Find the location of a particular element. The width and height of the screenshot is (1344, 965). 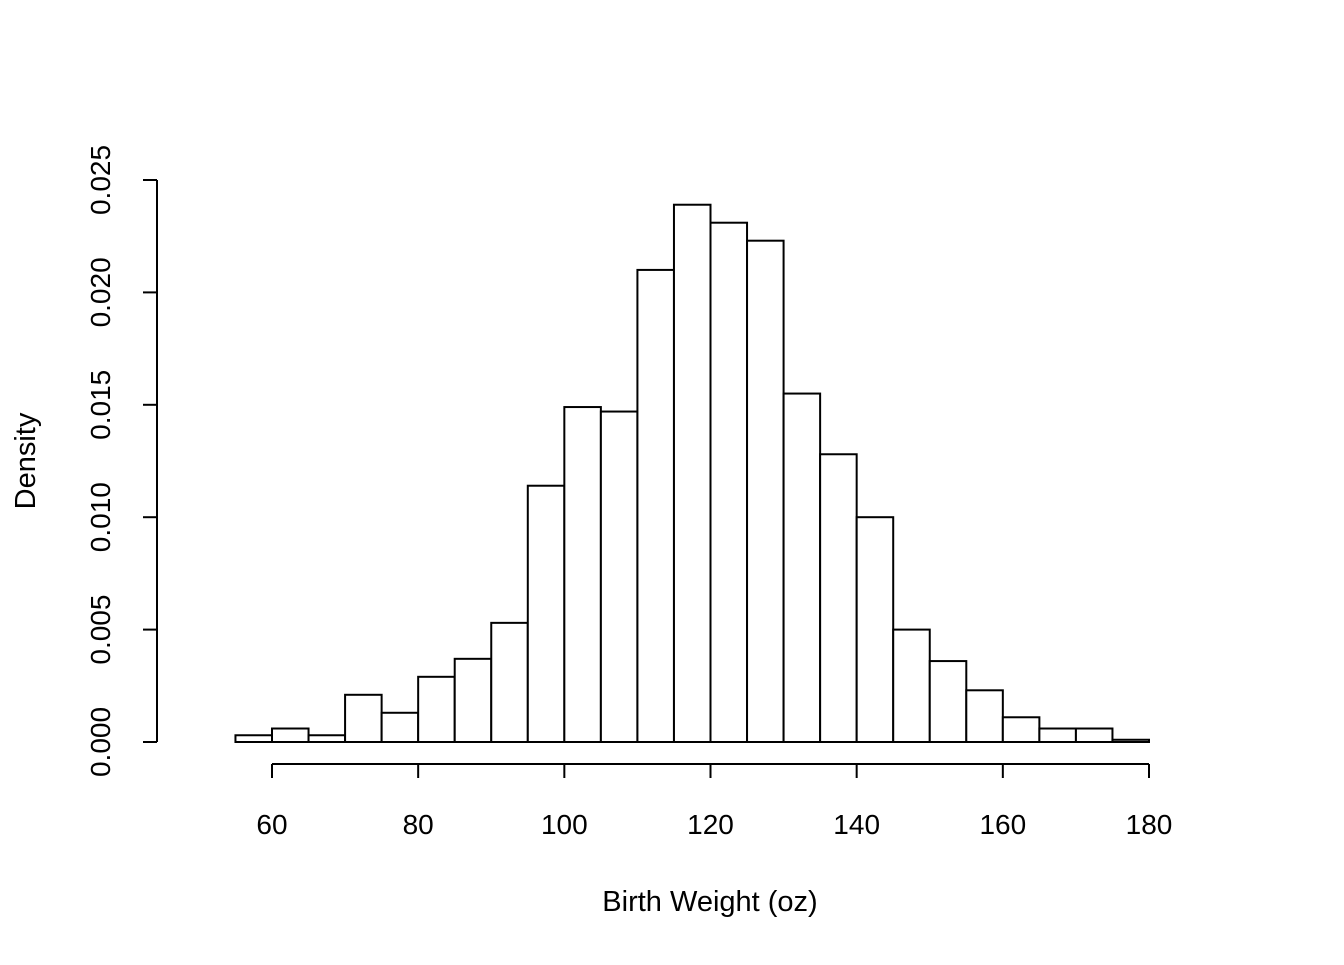

x-axis-title: Birth Weight (oz) is located at coordinates (709, 902).